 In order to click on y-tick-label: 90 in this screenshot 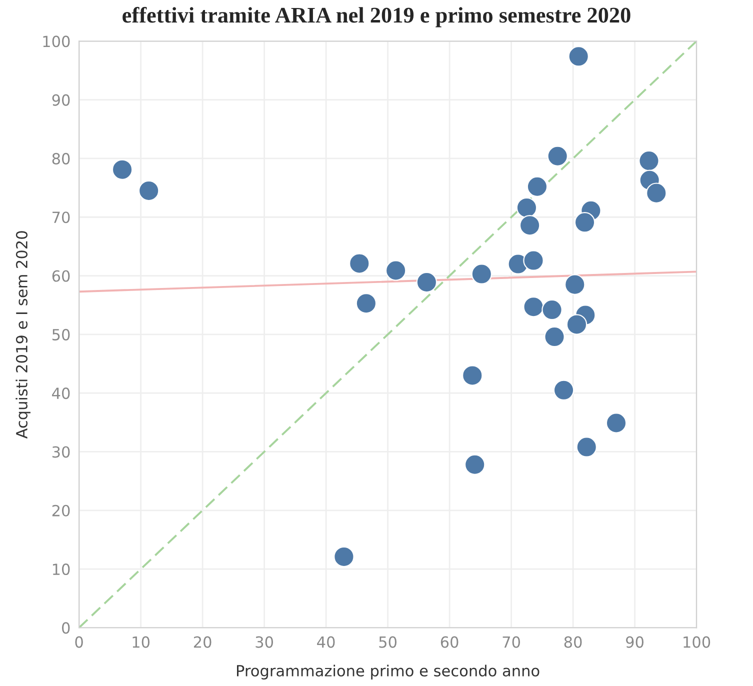, I will do `click(61, 100)`.